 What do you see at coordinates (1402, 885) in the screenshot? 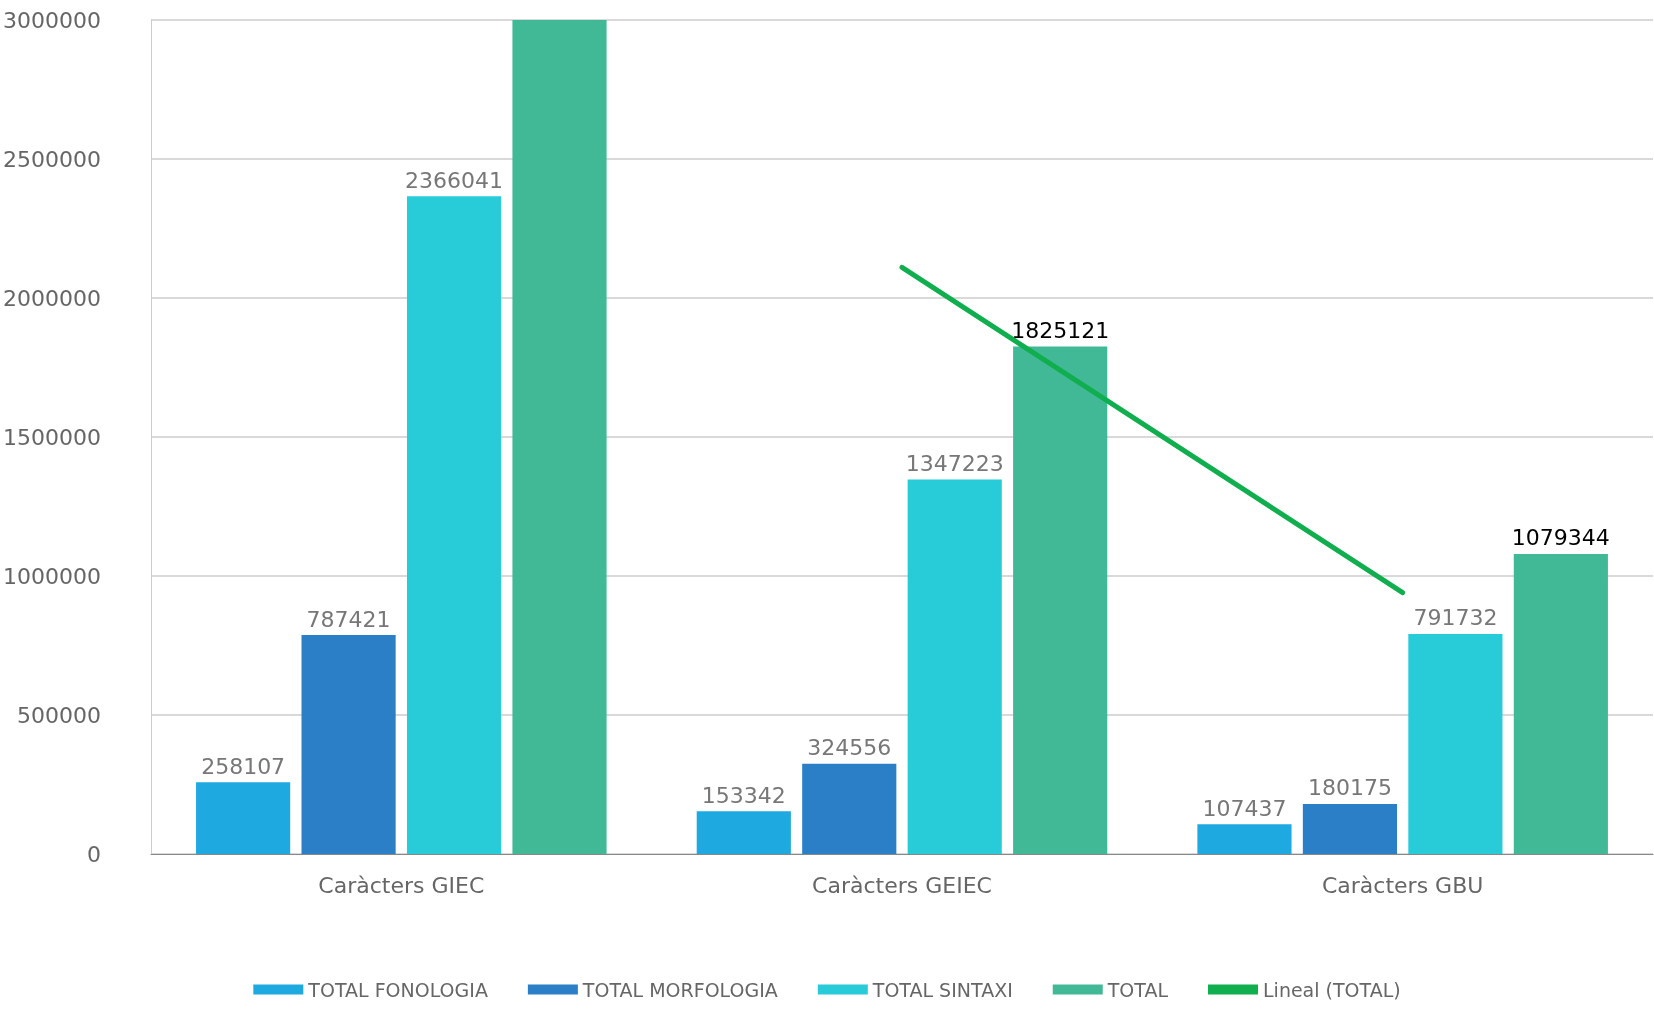
I see `x-tick-label: Caràcters GBU` at bounding box center [1402, 885].